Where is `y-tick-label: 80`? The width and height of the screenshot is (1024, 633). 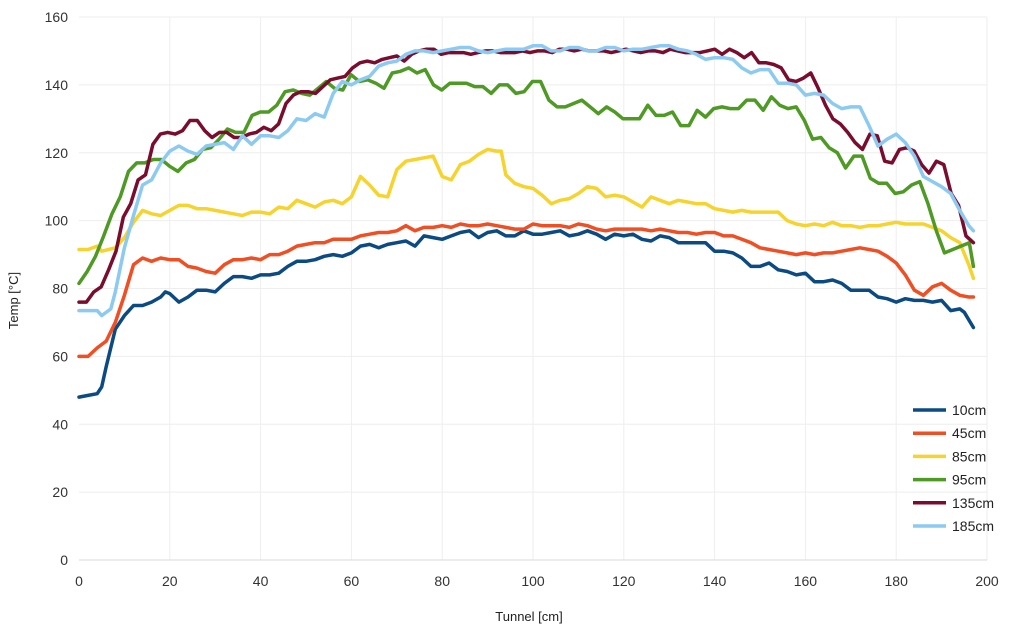 y-tick-label: 80 is located at coordinates (60, 289).